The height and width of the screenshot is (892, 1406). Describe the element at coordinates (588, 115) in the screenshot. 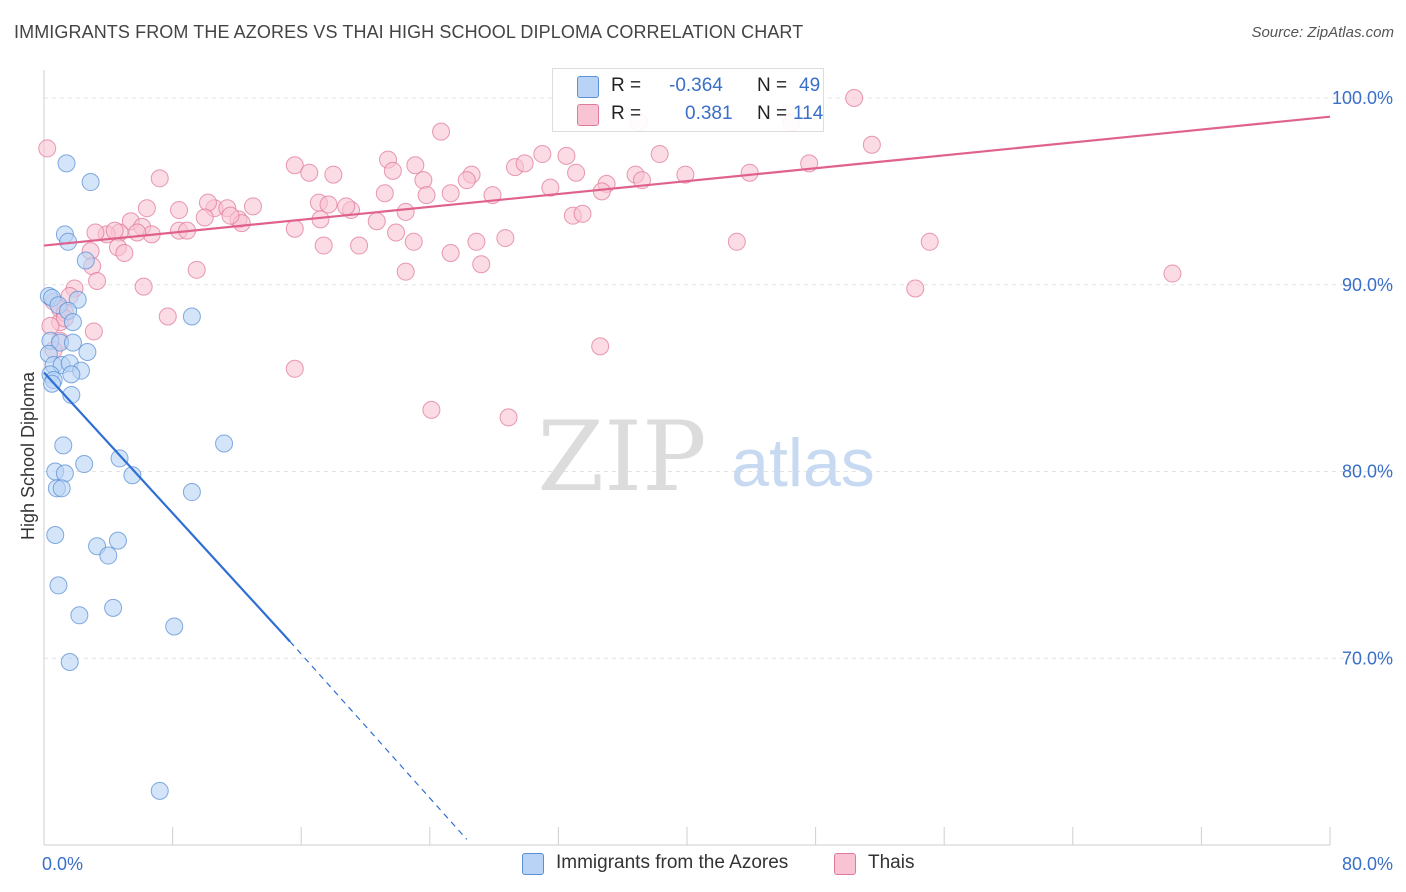

I see `legend-swatch-thais` at that location.